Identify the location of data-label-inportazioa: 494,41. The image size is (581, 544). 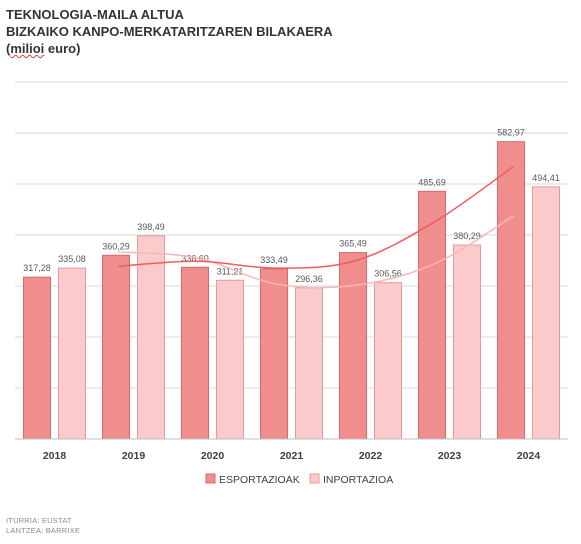
(546, 178).